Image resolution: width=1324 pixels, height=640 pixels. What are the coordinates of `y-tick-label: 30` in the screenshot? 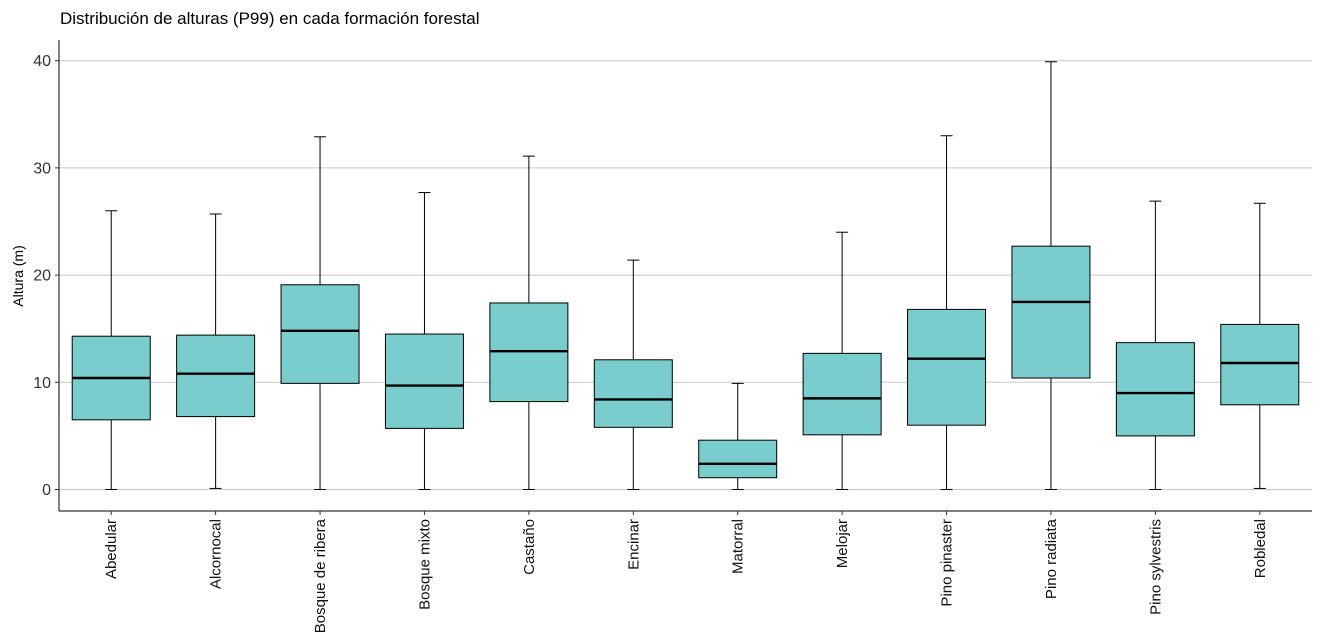 It's located at (42, 168).